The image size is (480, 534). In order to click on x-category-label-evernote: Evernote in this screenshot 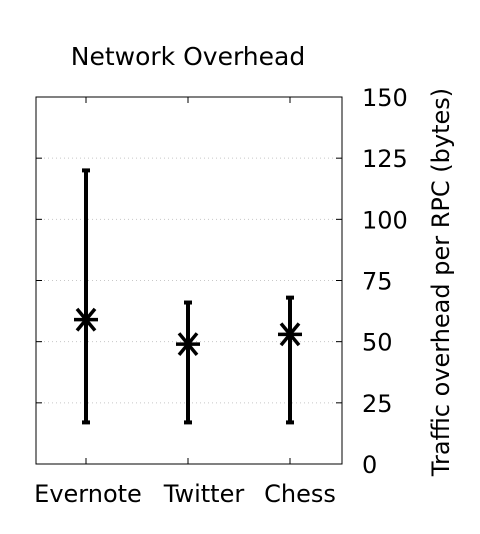, I will do `click(88, 494)`.